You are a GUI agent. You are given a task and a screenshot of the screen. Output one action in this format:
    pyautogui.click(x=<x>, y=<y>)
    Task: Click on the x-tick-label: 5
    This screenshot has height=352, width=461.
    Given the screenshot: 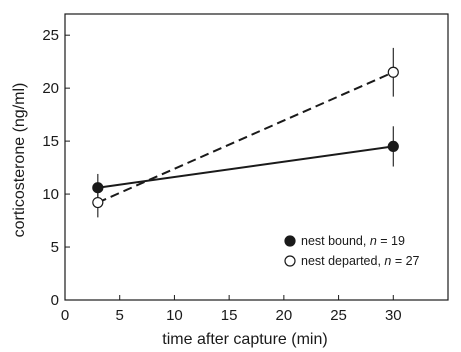 What is the action you would take?
    pyautogui.click(x=120, y=315)
    